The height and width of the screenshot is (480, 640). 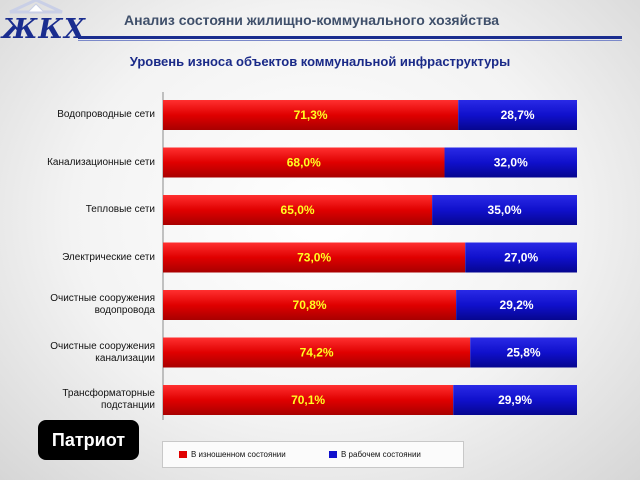 I want to click on legend-swatch-worn, so click(x=183, y=454).